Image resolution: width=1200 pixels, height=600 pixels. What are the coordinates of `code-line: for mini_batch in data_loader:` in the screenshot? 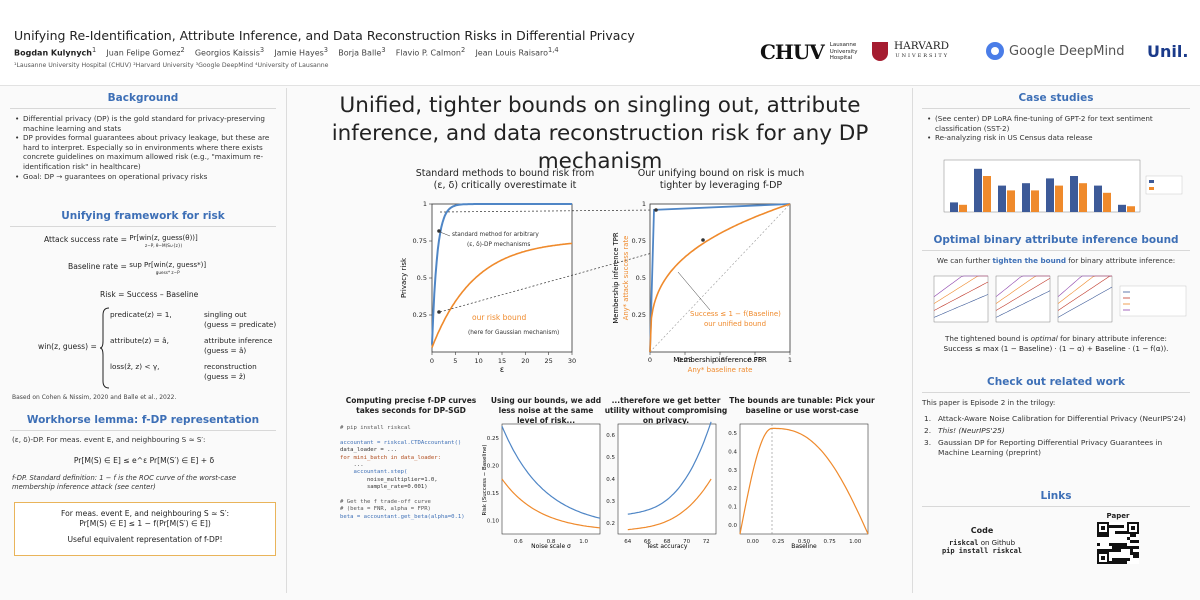 It's located at (391, 457).